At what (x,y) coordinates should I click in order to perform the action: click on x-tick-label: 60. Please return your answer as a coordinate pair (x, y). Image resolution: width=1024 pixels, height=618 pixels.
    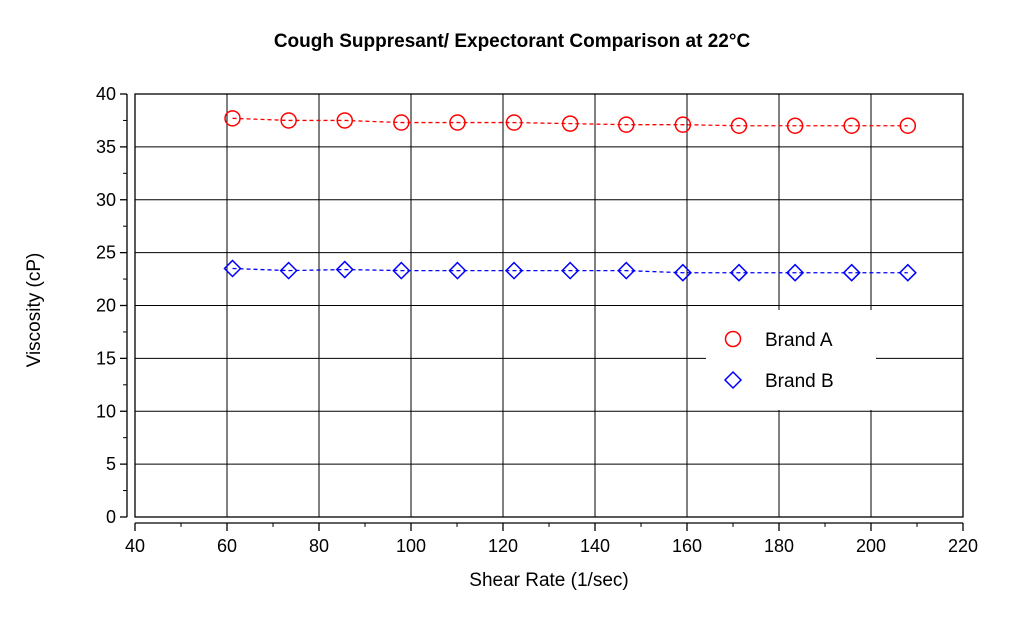
    Looking at the image, I should click on (227, 546).